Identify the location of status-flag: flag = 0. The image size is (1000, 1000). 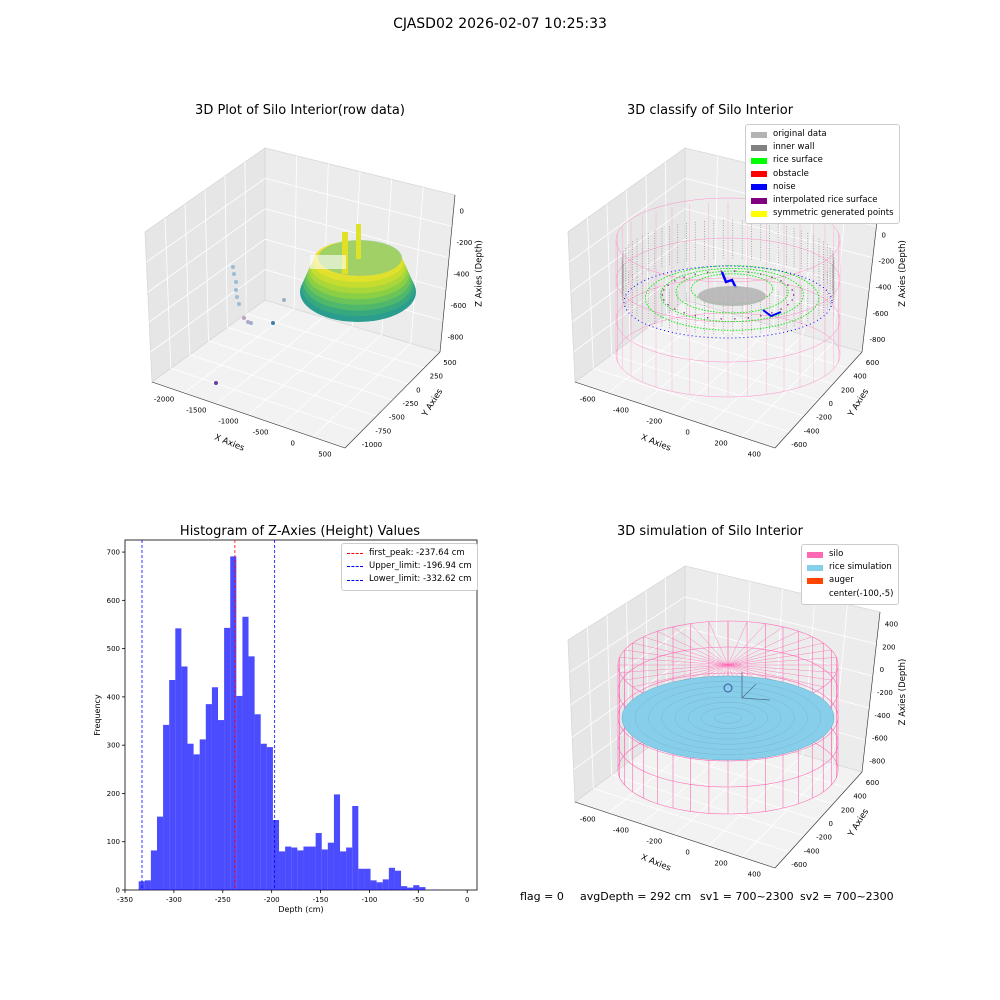
(542, 896).